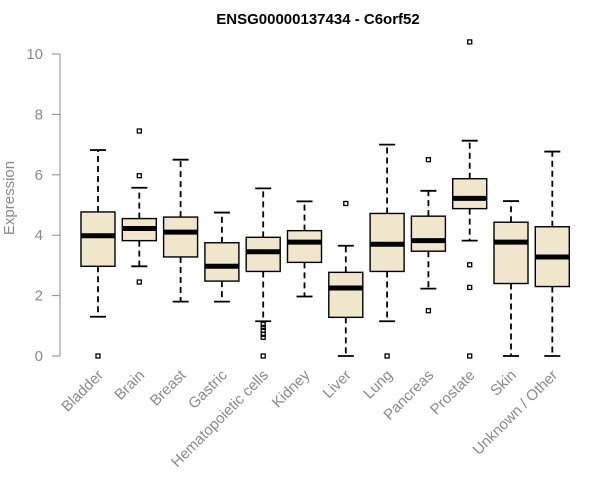  What do you see at coordinates (378, 385) in the screenshot?
I see `x-category-label: Lung` at bounding box center [378, 385].